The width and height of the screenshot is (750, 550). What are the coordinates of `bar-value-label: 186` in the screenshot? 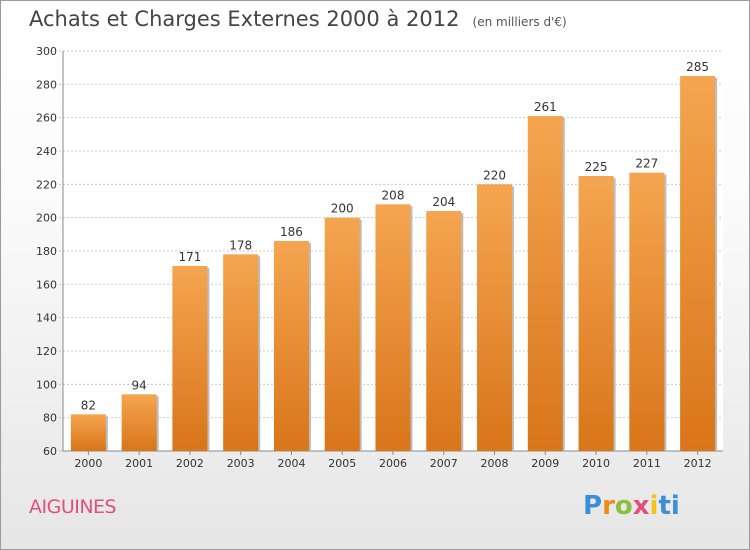 It's located at (291, 232).